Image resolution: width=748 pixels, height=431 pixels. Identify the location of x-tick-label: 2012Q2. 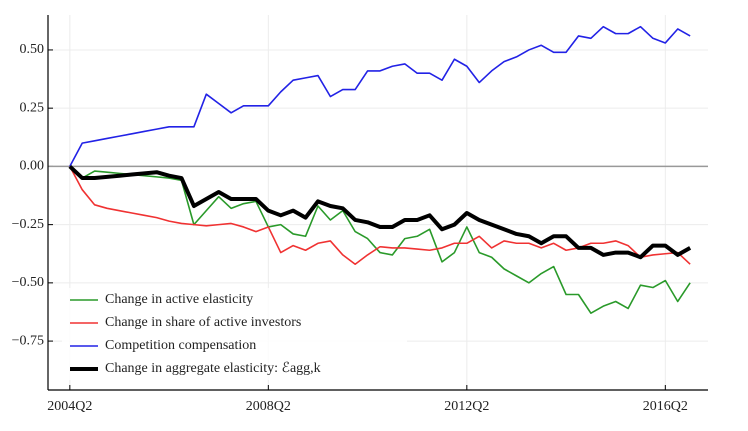
(466, 406).